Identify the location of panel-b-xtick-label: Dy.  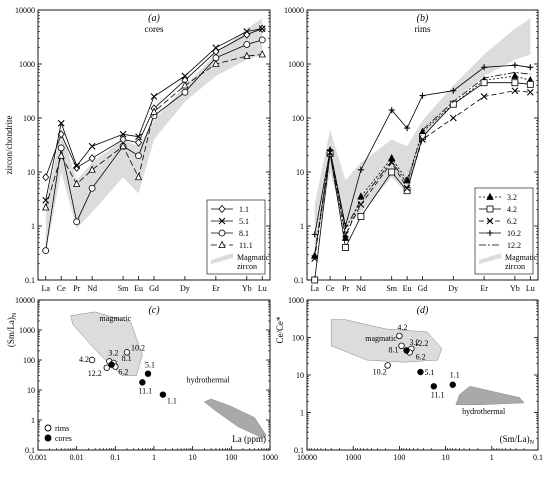
(453, 288).